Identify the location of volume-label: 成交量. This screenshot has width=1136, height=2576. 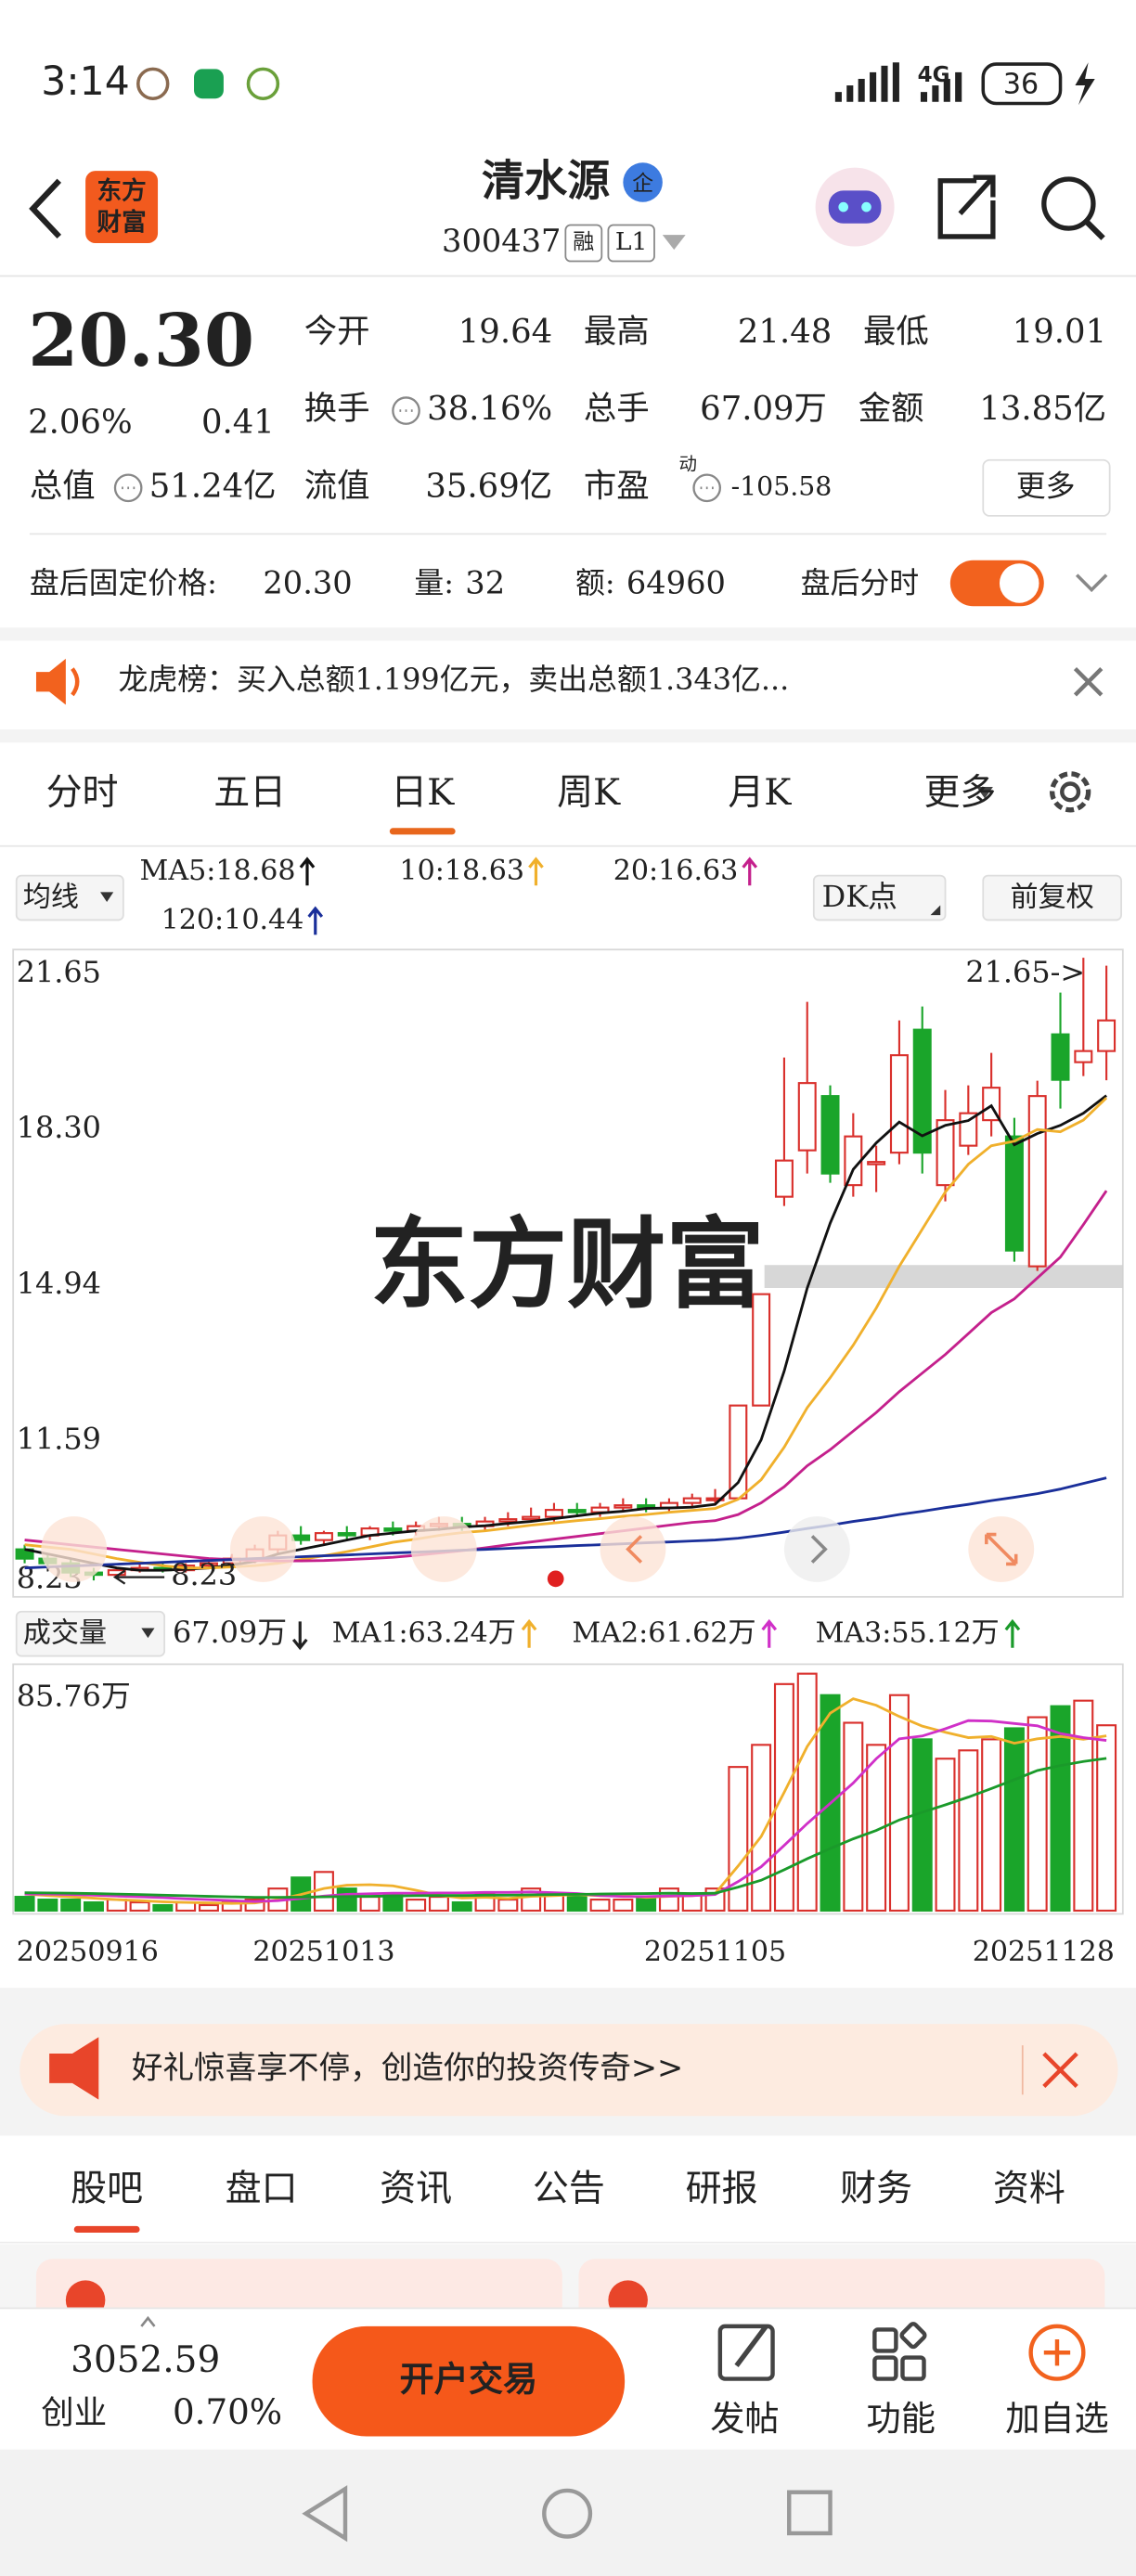
(65, 1633).